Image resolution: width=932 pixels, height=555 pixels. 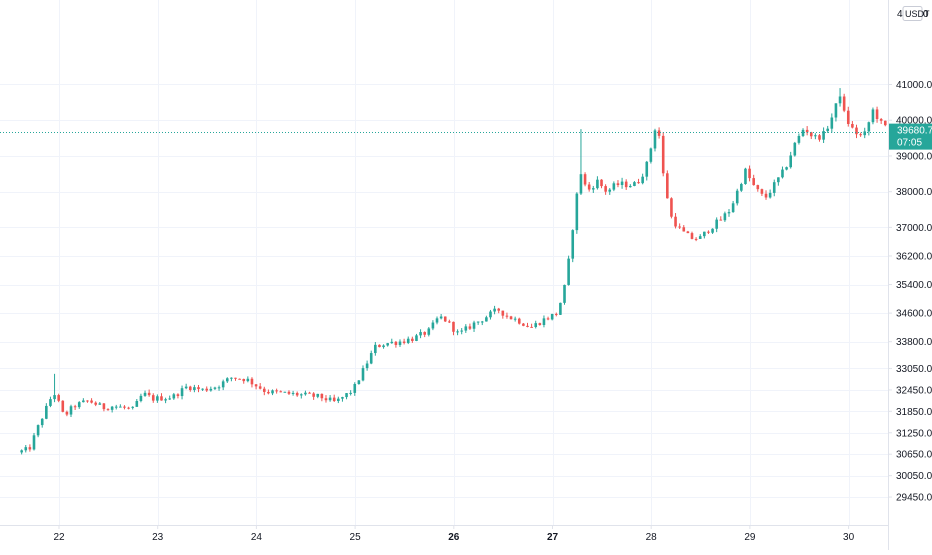 What do you see at coordinates (910, 275) in the screenshot?
I see `price-axis` at bounding box center [910, 275].